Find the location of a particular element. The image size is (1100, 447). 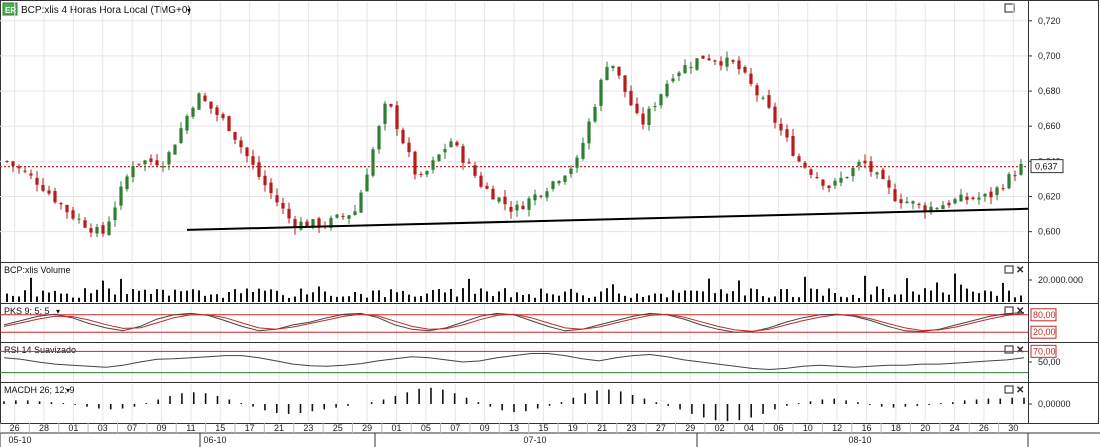

x-tick-label: 10 is located at coordinates (808, 428).